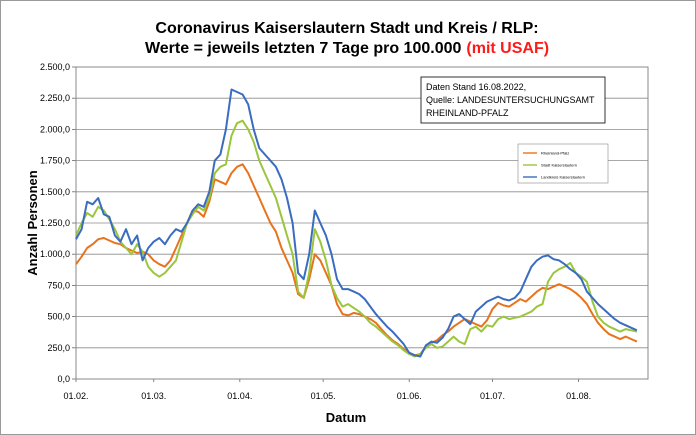 Image resolution: width=696 pixels, height=435 pixels. Describe the element at coordinates (55, 67) in the screenshot. I see `y-tick-label: 2.500,0` at that location.